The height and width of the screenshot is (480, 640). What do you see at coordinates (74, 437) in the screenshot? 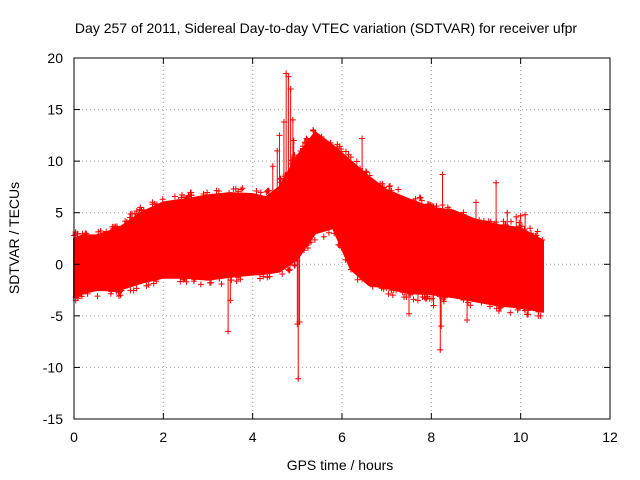
I see `x-tick-label: 0` at bounding box center [74, 437].